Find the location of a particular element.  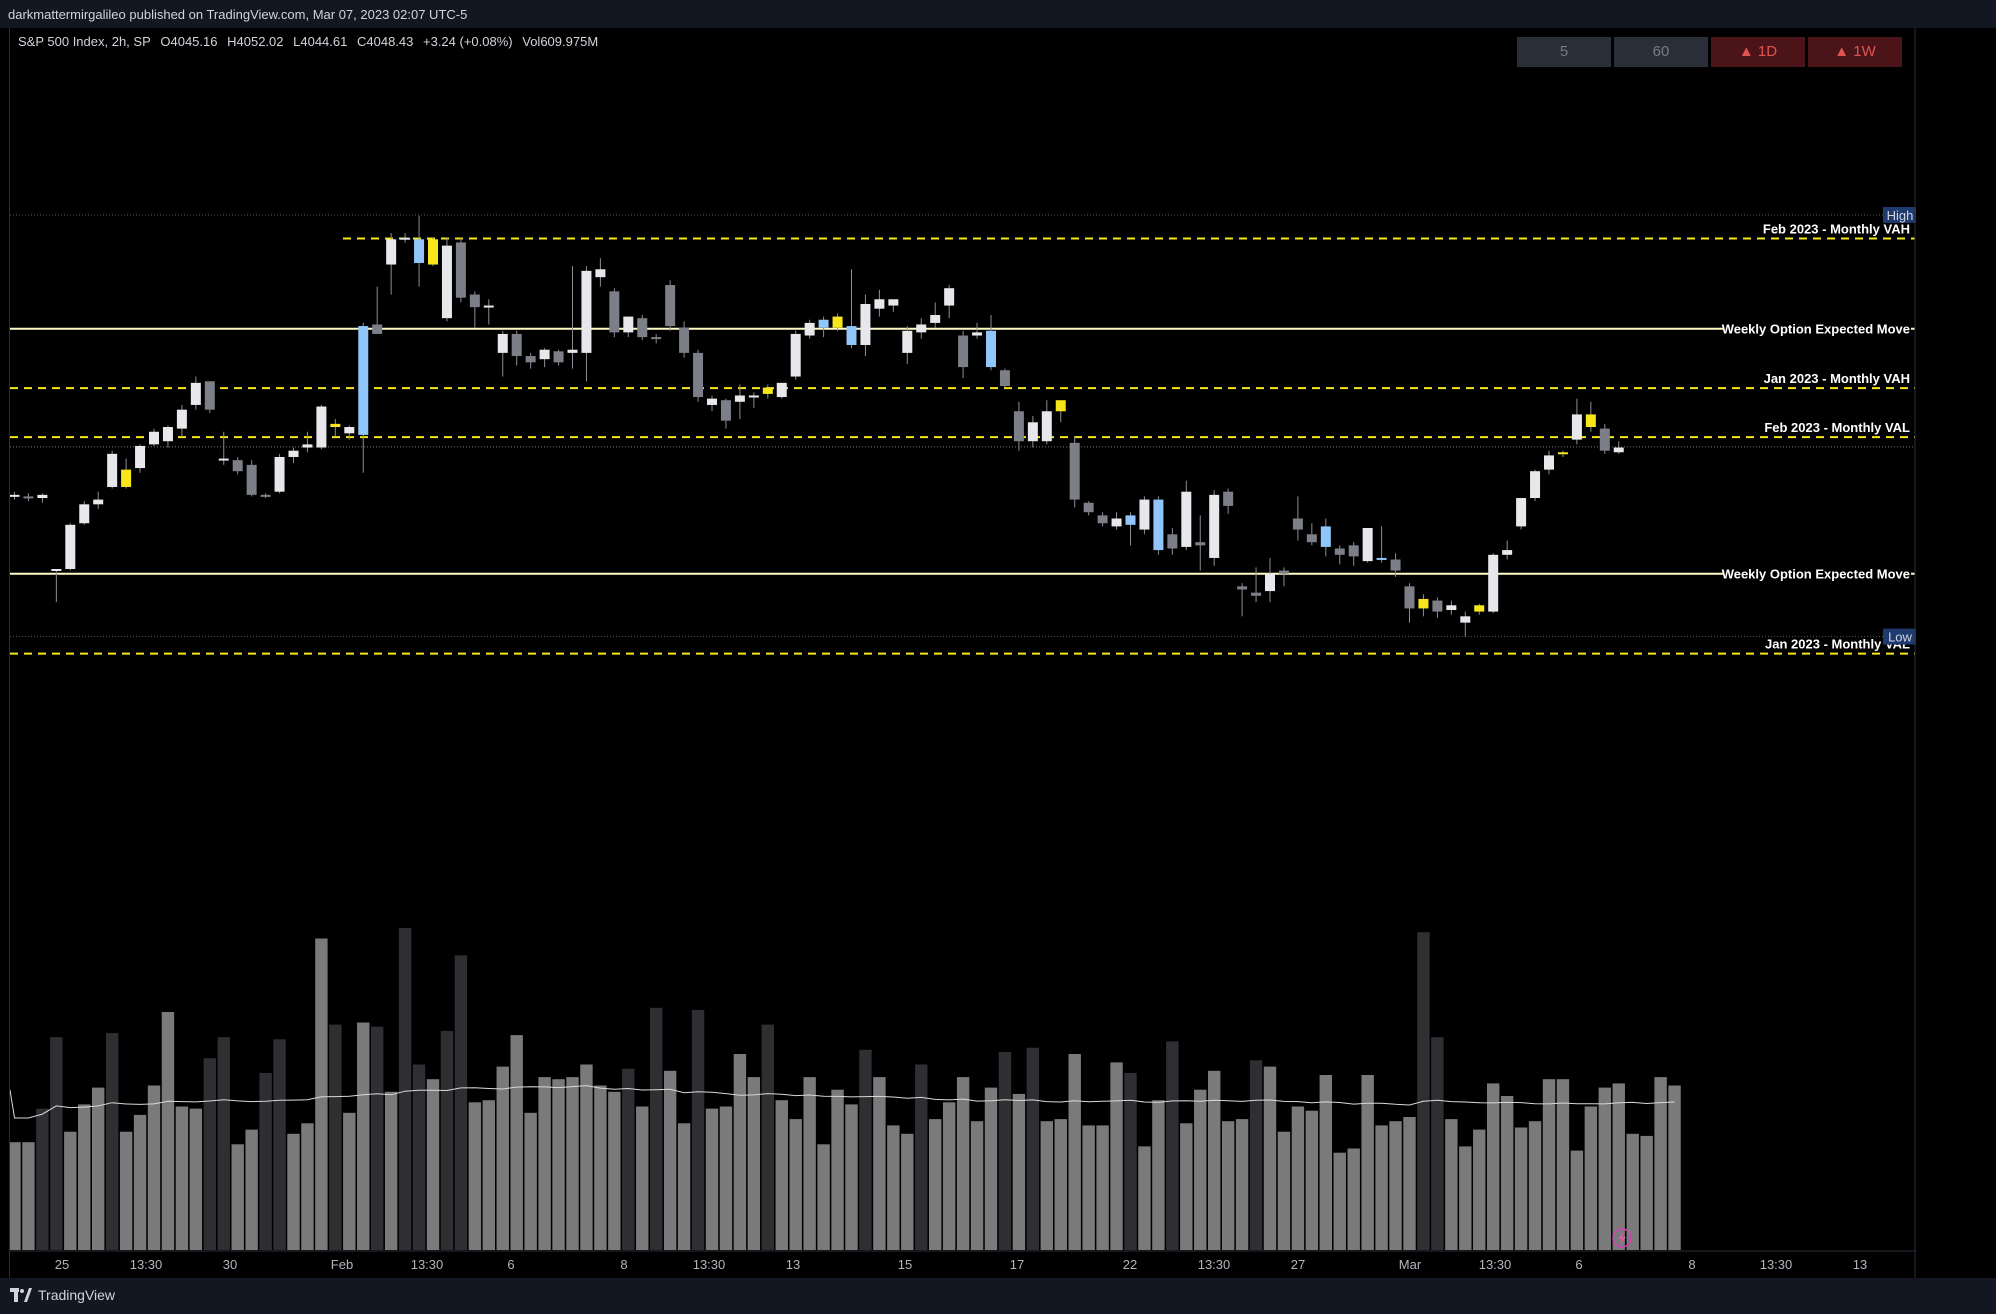

brand: TradingView is located at coordinates (62, 1295).